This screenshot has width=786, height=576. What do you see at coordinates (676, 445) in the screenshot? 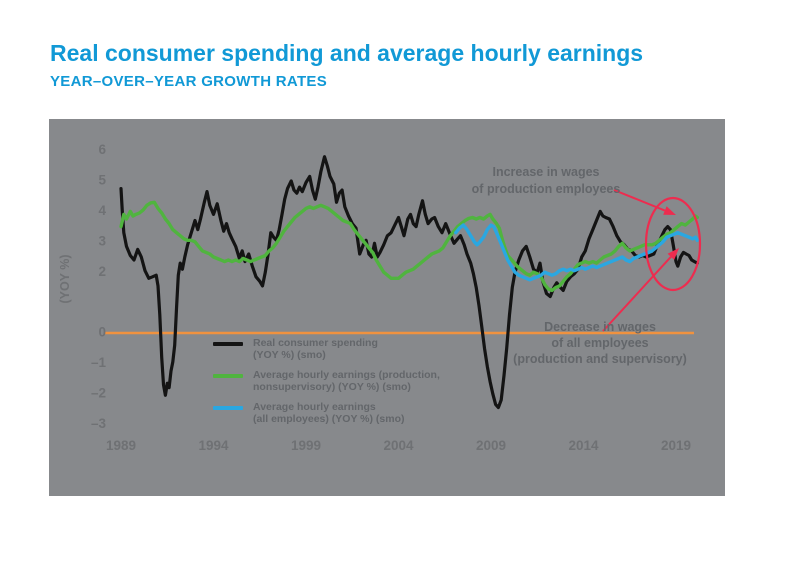
I see `x-tick-label: 2019` at bounding box center [676, 445].